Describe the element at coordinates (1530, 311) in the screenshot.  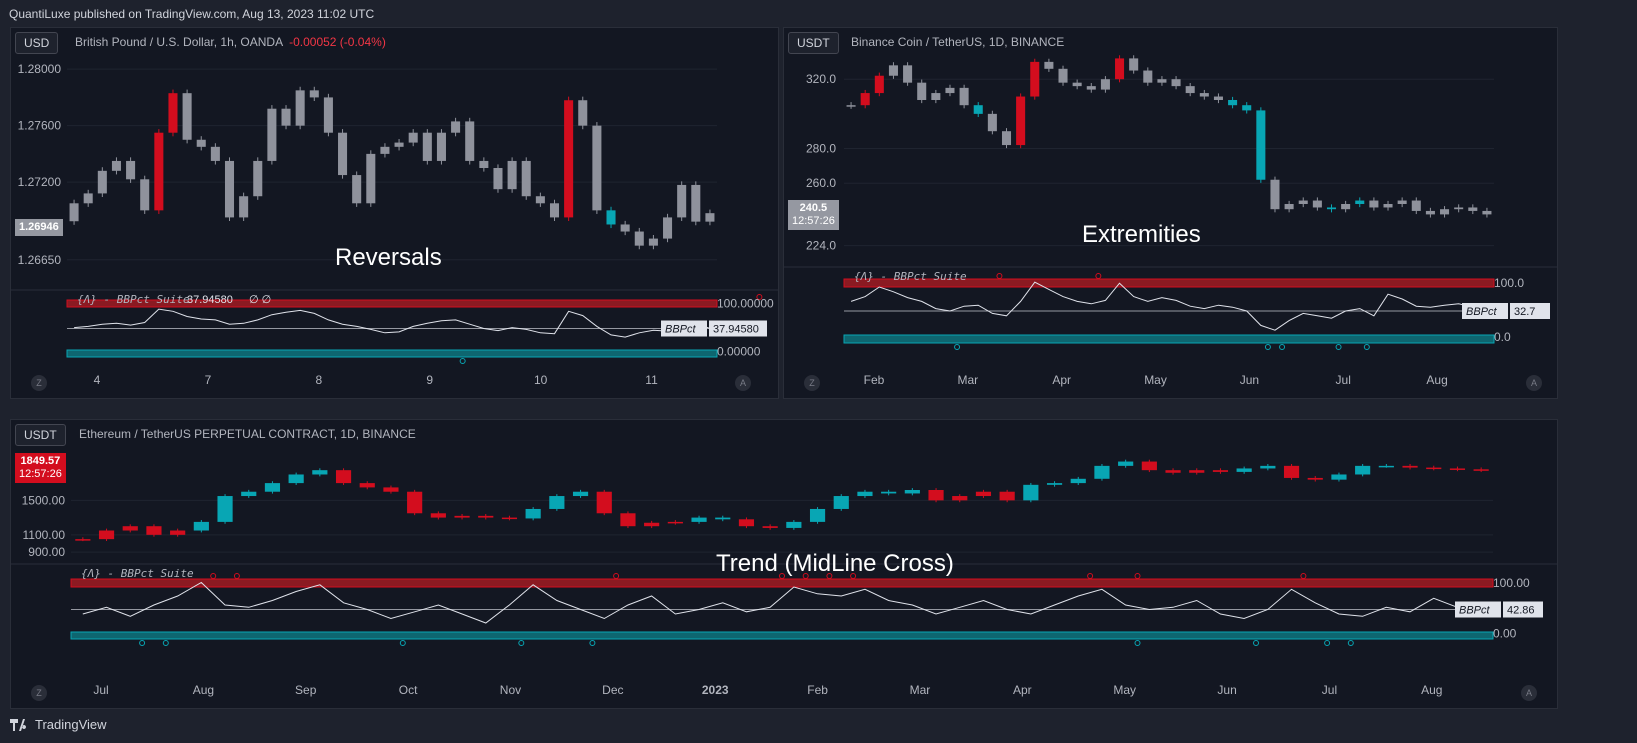
I see `indicator-value-box` at that location.